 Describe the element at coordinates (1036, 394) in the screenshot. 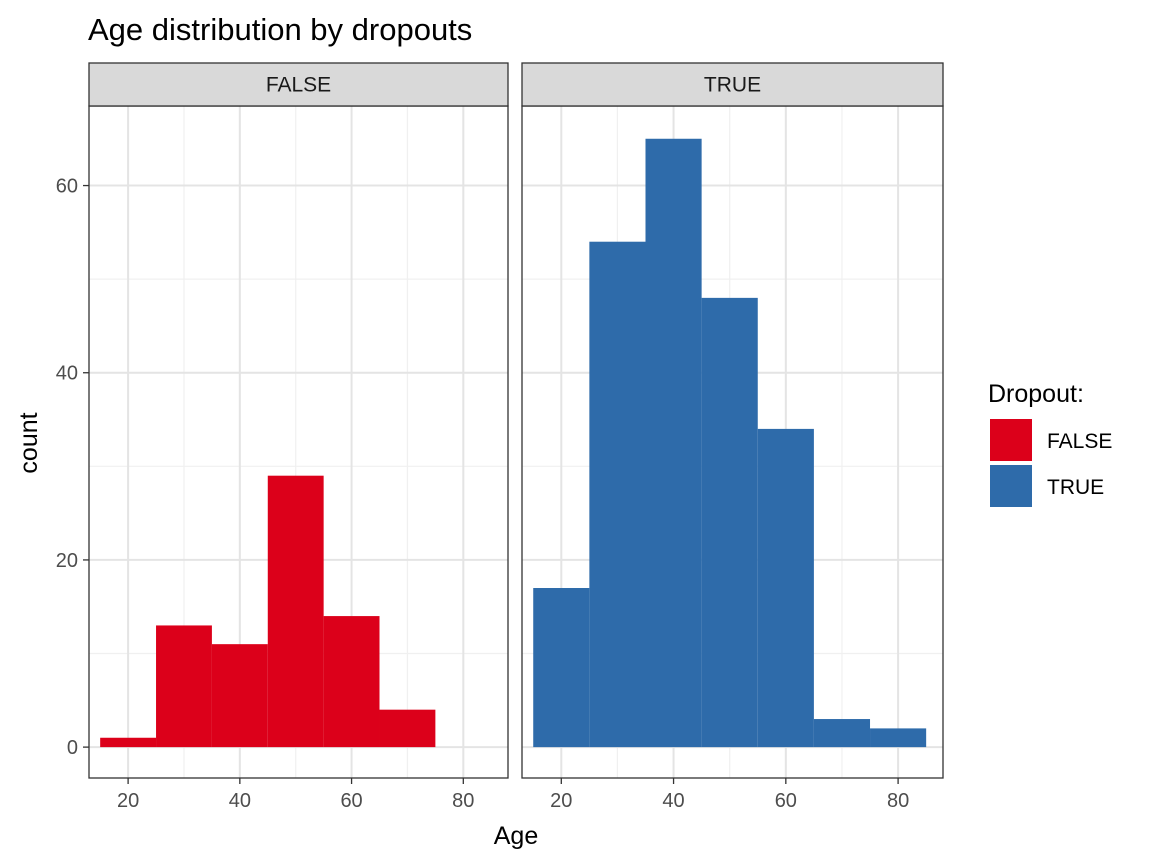

I see `legend-title: Dropout:` at that location.